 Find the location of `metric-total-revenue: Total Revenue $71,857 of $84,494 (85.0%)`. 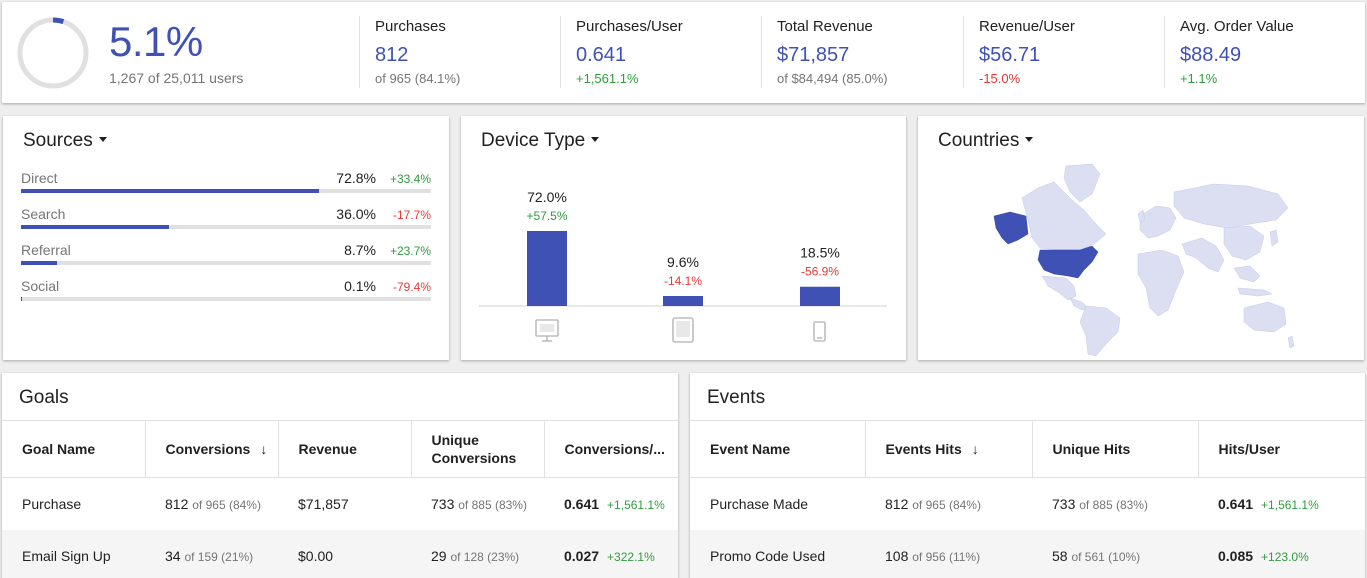

metric-total-revenue: Total Revenue $71,857 of $84,494 (85.0%) is located at coordinates (824, 52).